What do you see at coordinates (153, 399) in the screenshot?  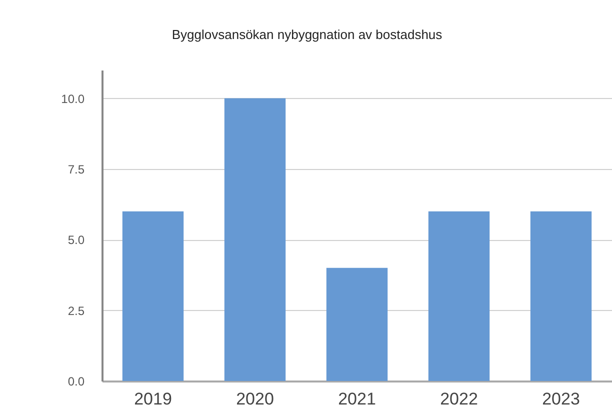 I see `x-tick-label: 2019` at bounding box center [153, 399].